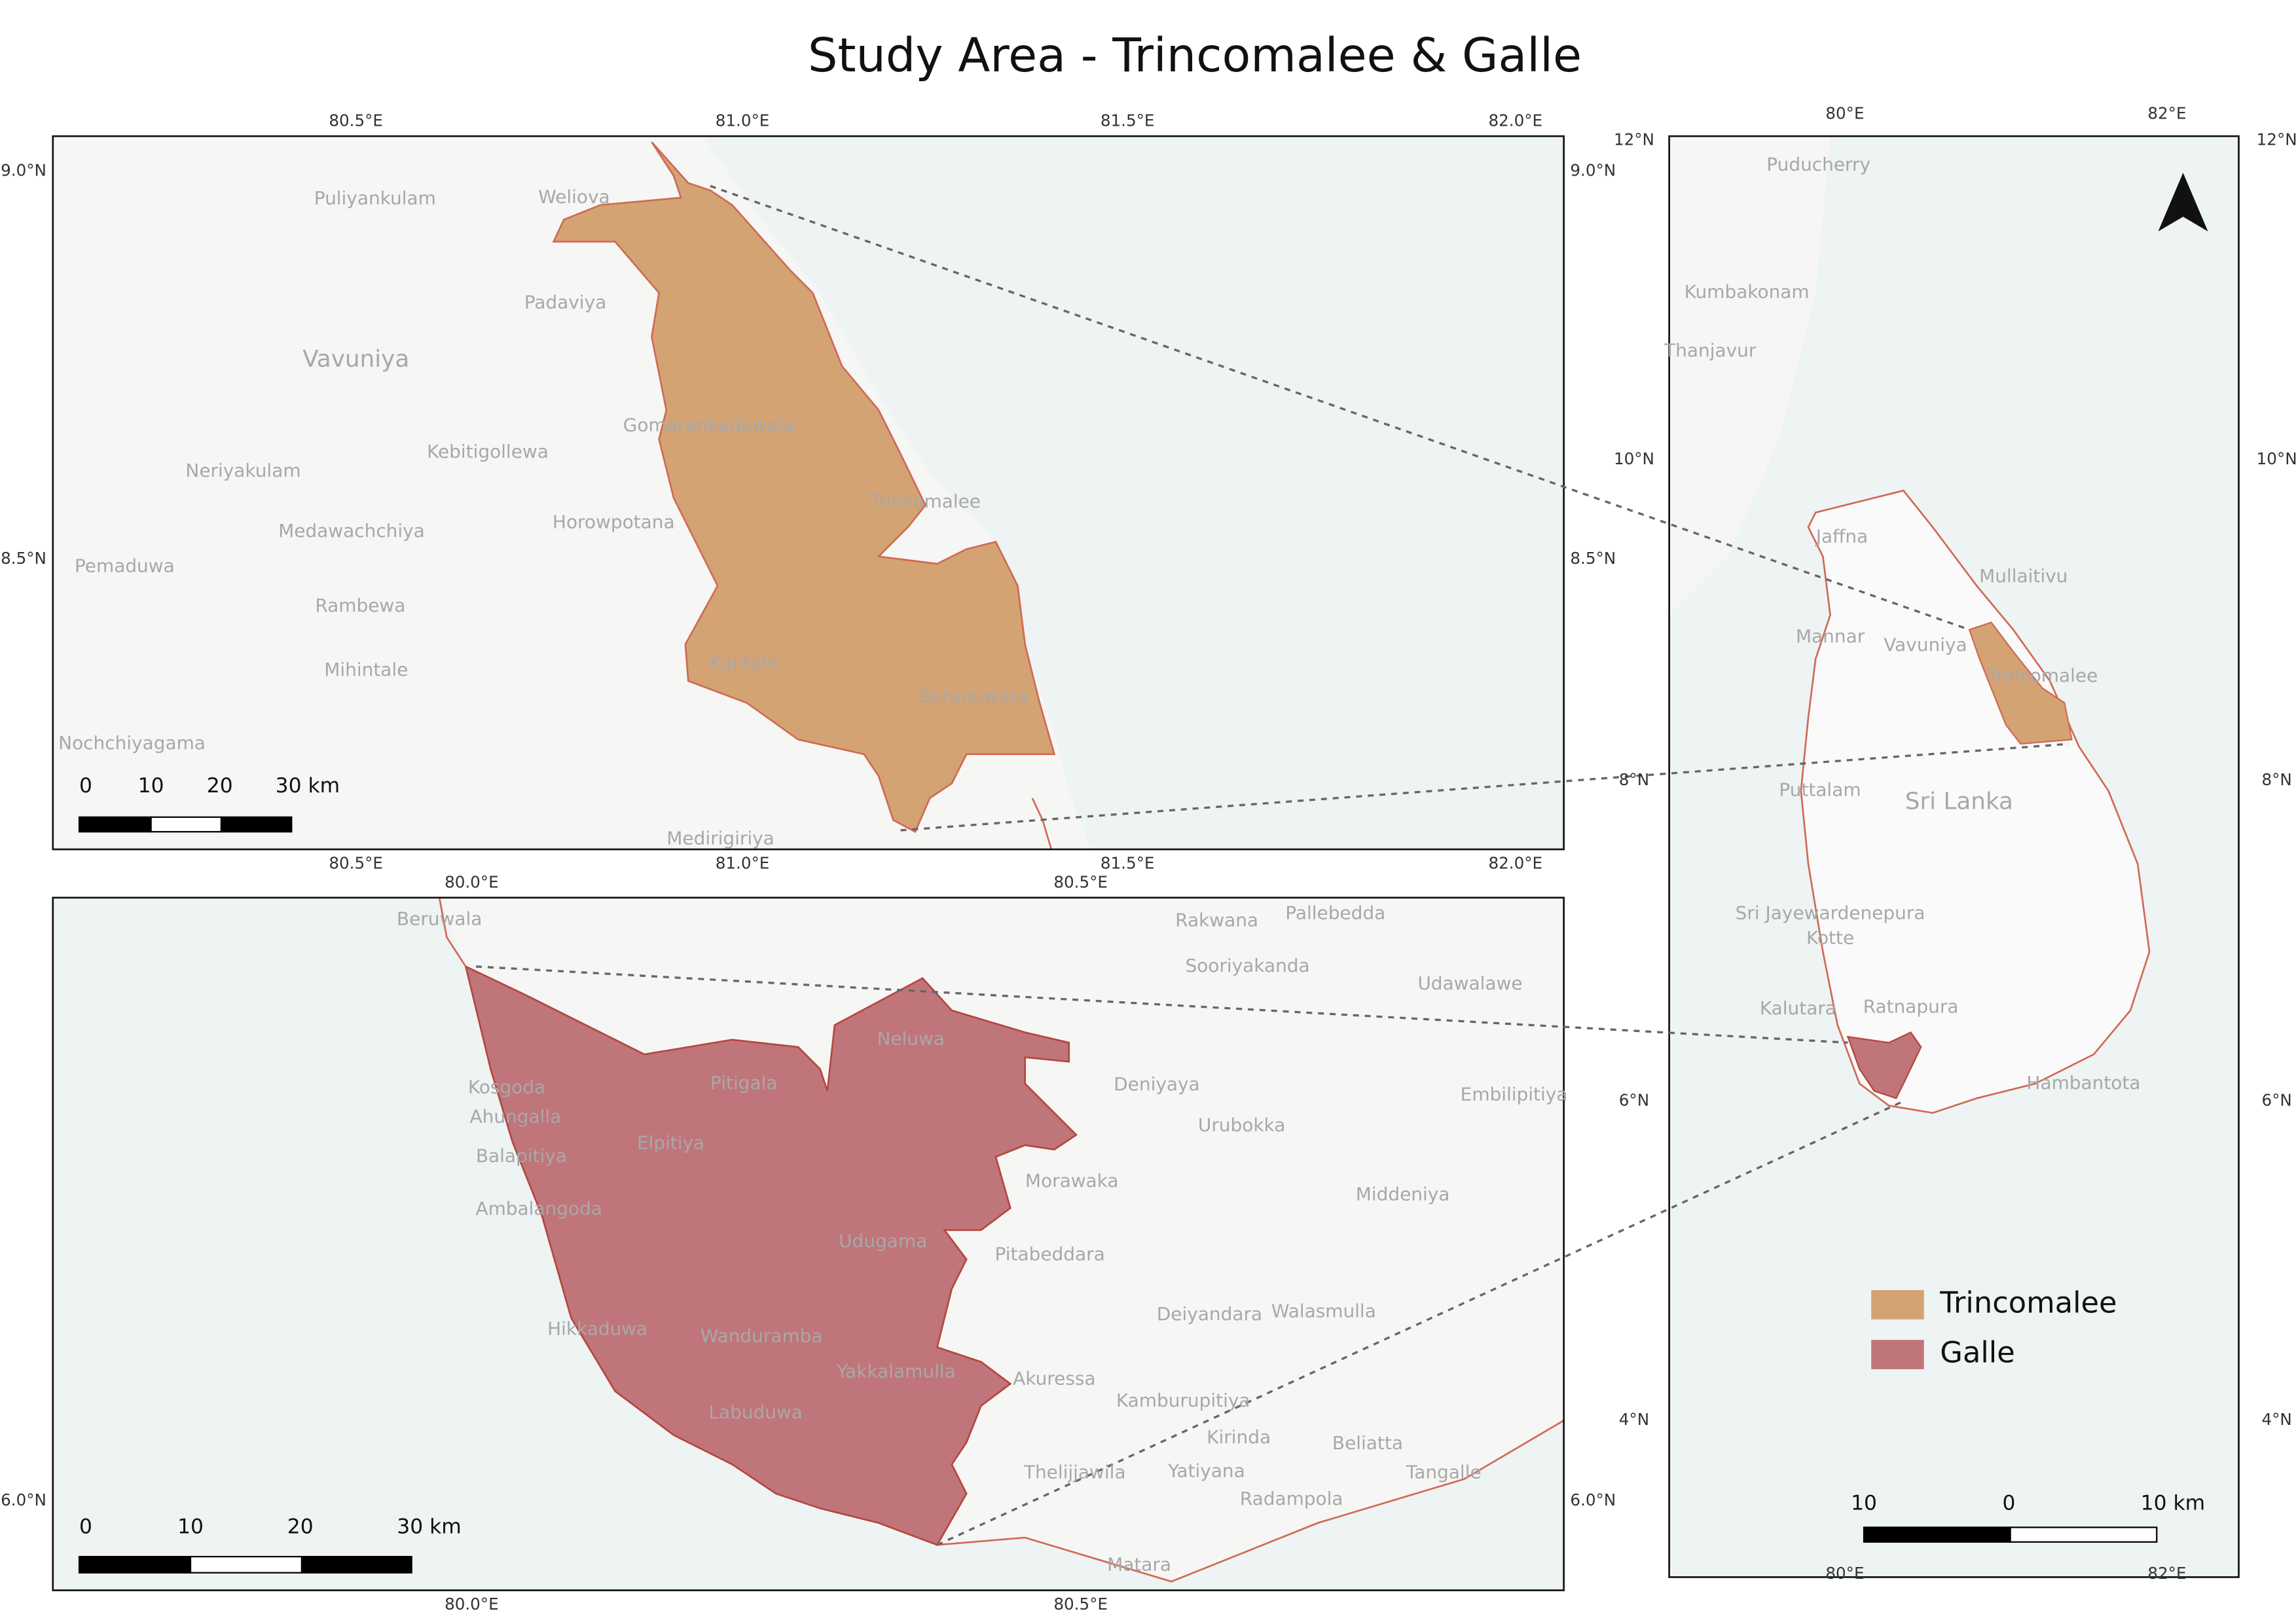 This screenshot has height=1624, width=2296. I want to click on place-label: Jaffna, so click(1841, 536).